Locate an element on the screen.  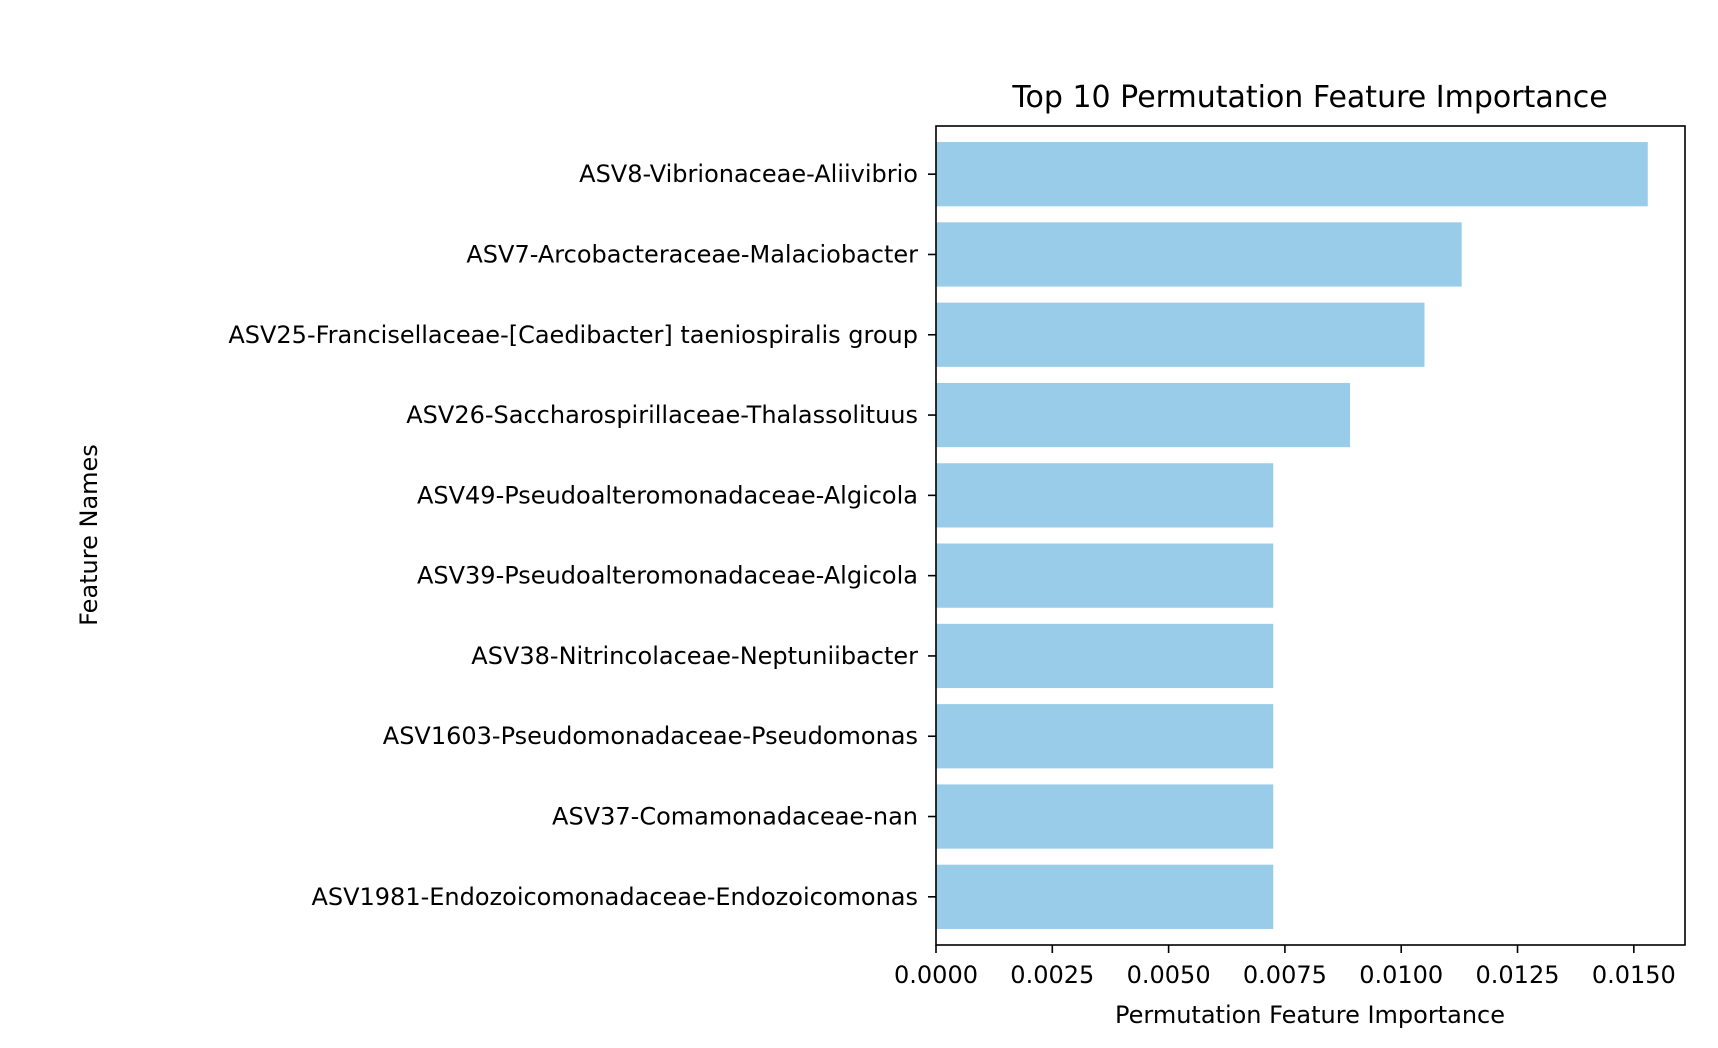
y-tick-label: ASV38-Nitrincolaceae-Neptuniibacter is located at coordinates (694, 656).